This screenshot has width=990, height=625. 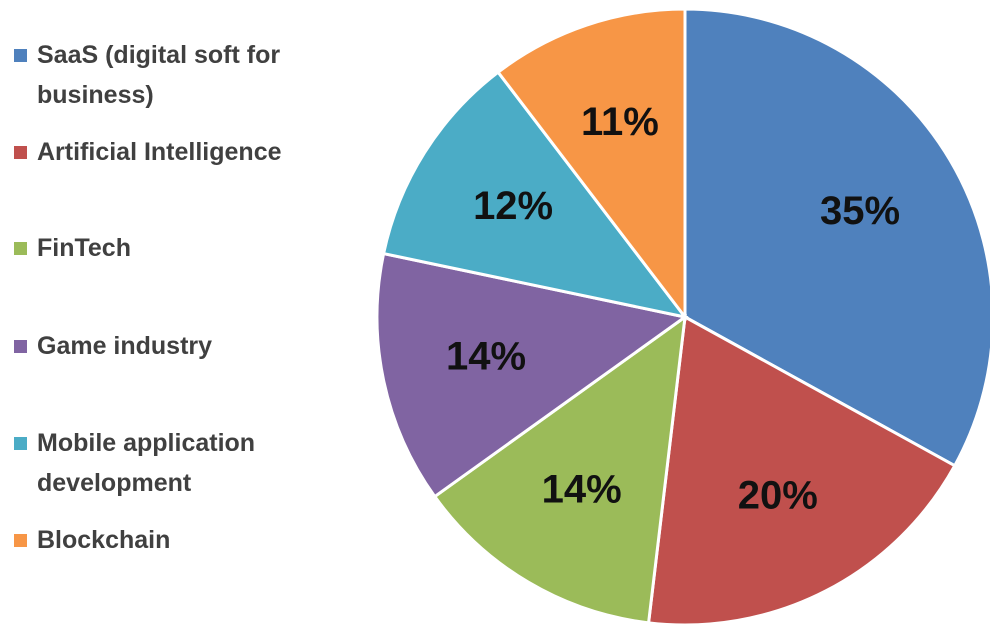 I want to click on legend-item: Artificial Intelligence, so click(x=159, y=152).